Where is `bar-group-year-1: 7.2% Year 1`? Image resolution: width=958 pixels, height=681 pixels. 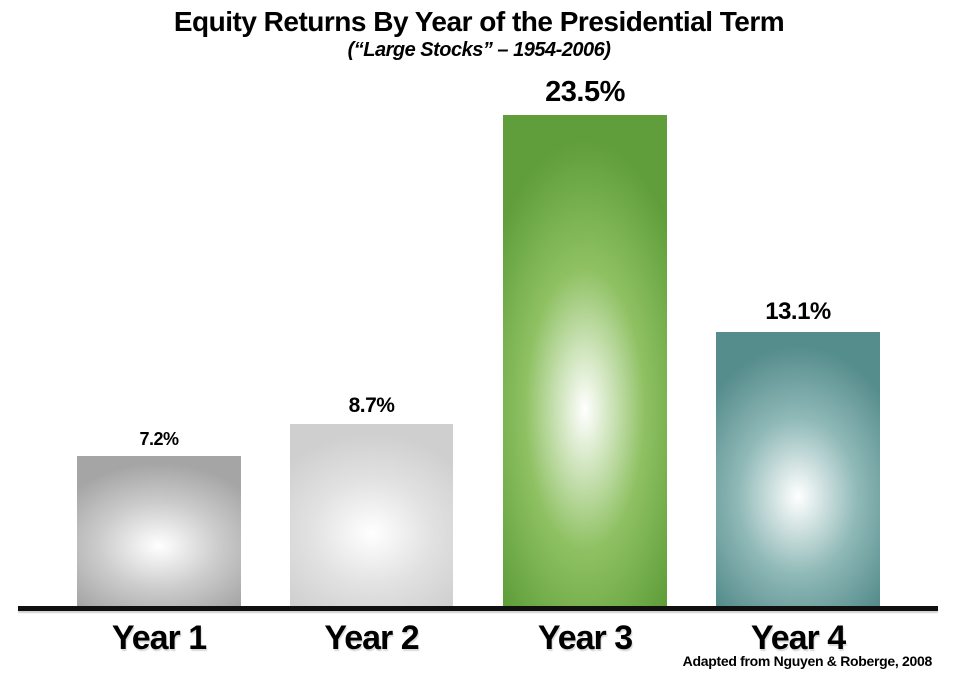
bar-group-year-1: 7.2% Year 1 is located at coordinates (159, 543).